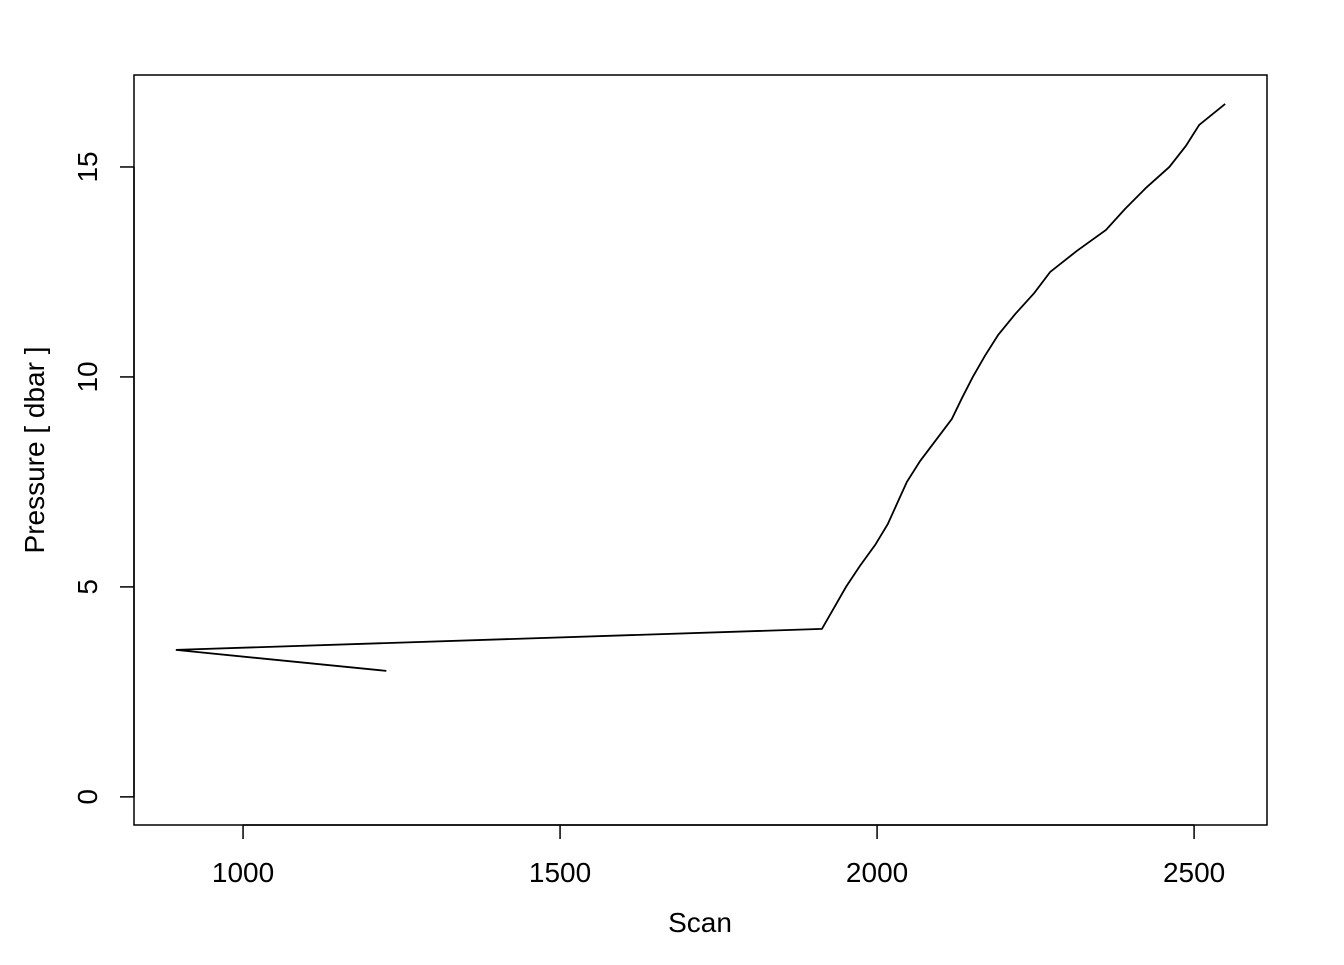 Image resolution: width=1344 pixels, height=965 pixels. Describe the element at coordinates (103, 478) in the screenshot. I see `y-axis: 0 5 10 15` at that location.